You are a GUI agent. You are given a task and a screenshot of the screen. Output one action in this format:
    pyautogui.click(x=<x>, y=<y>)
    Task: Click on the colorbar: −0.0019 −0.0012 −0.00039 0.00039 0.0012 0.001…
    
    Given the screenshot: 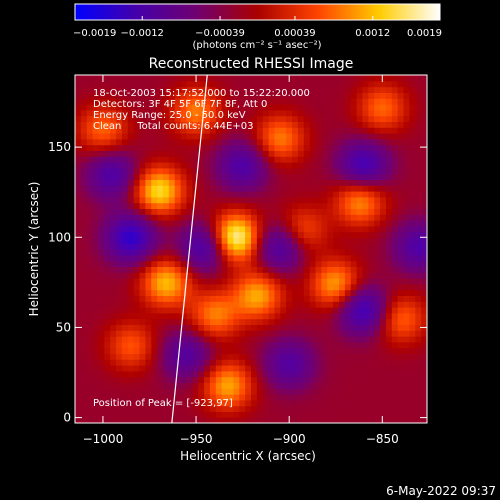 What is the action you would take?
    pyautogui.click(x=257, y=27)
    